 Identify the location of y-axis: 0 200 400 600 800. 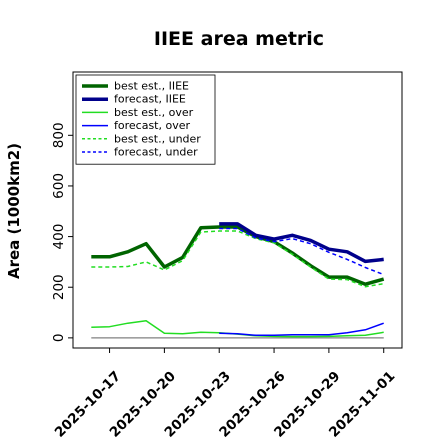
(62, 232).